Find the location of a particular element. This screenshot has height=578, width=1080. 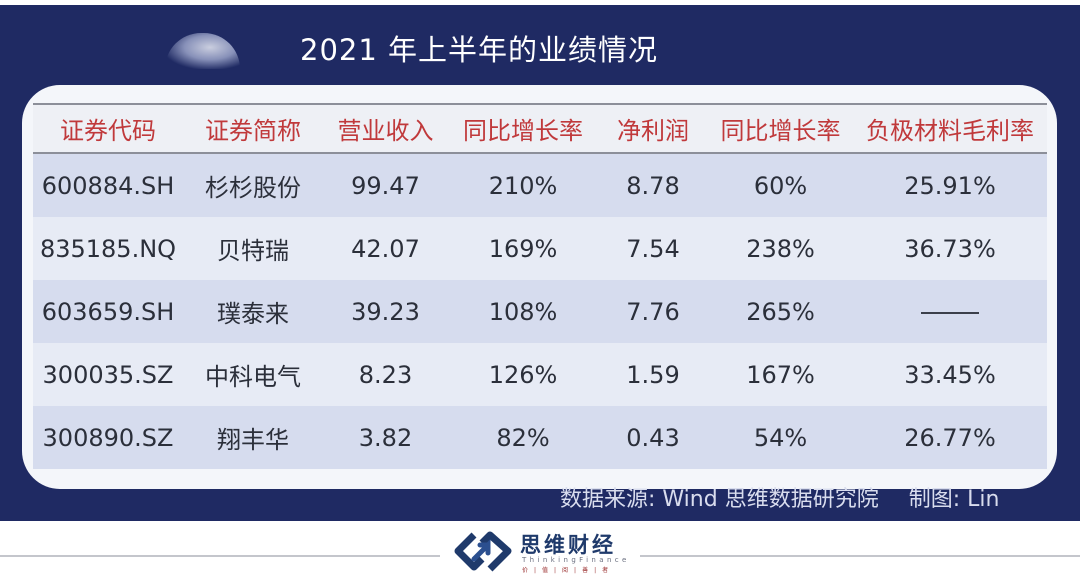

cell-revenue-yoy: 210% is located at coordinates (523, 185).